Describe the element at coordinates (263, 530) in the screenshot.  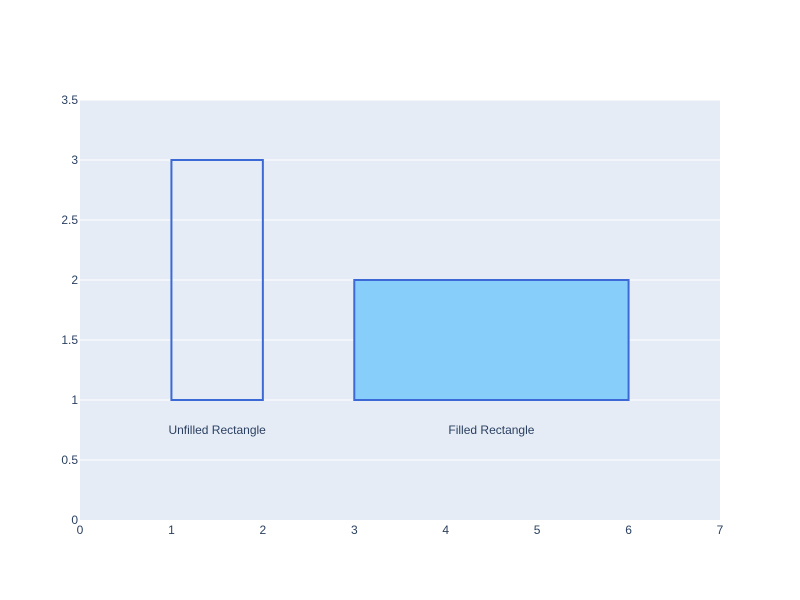
I see `x-tick-label: 2` at that location.